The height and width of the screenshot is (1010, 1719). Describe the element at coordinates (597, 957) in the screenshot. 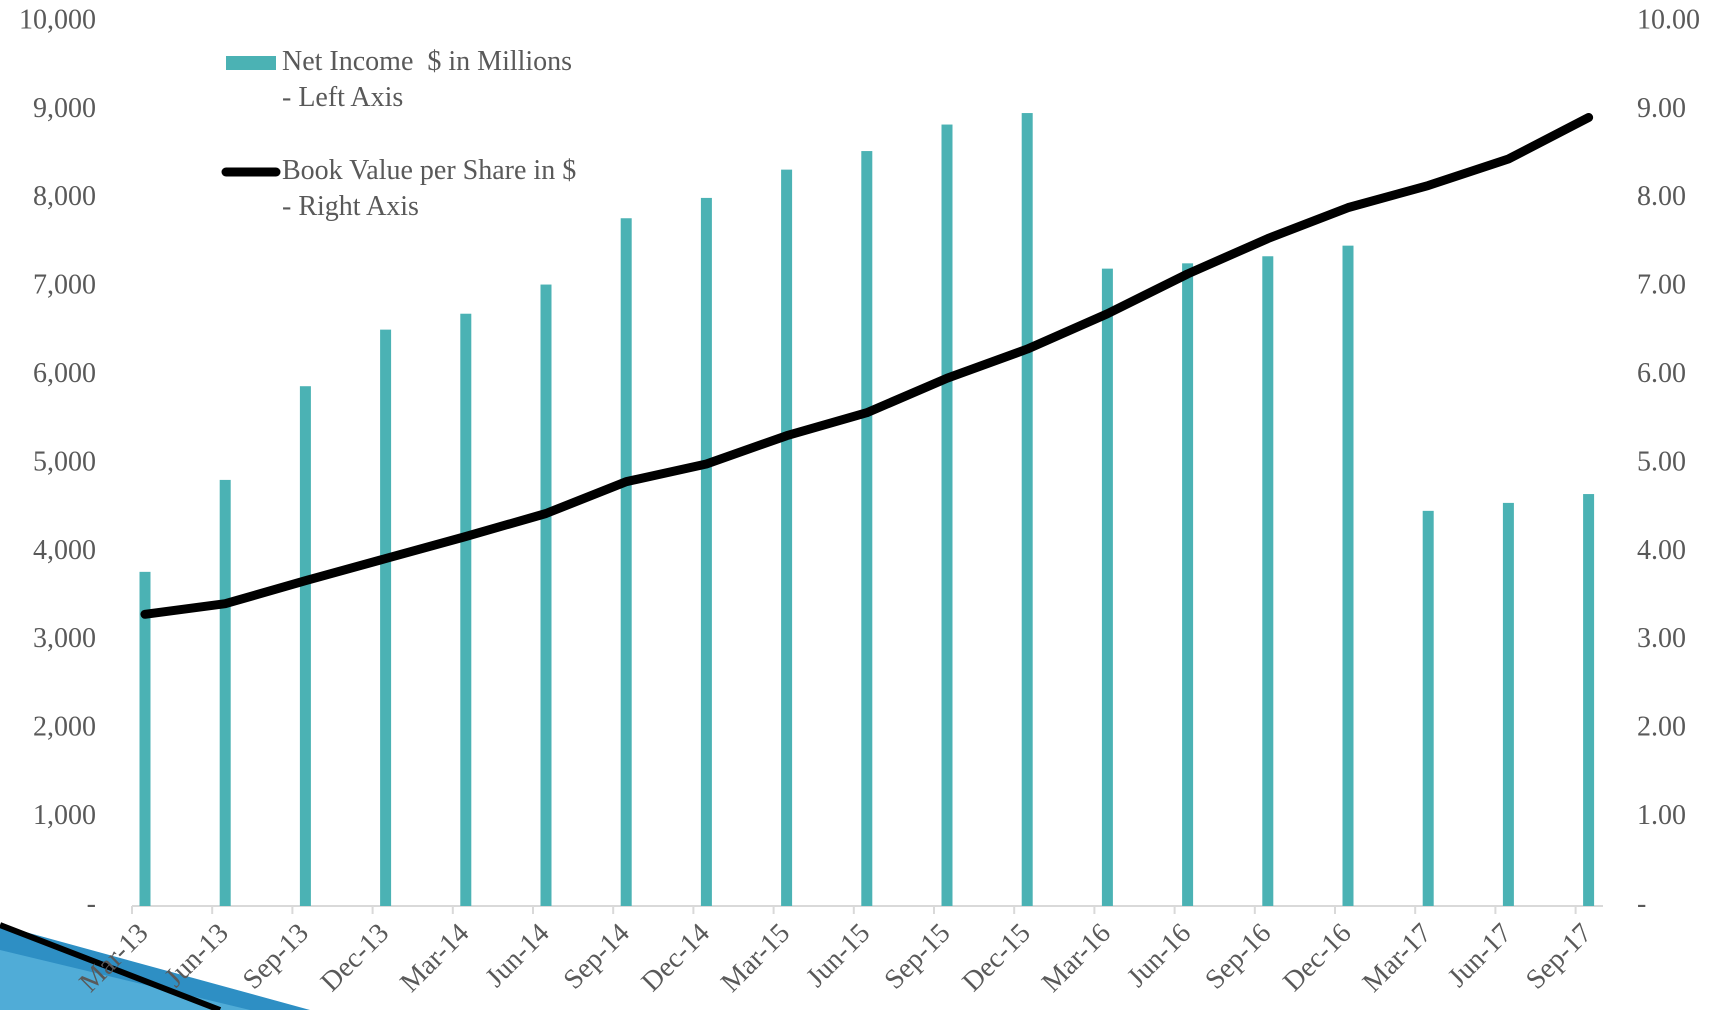

I see `x-tick-label: Sep-14` at that location.